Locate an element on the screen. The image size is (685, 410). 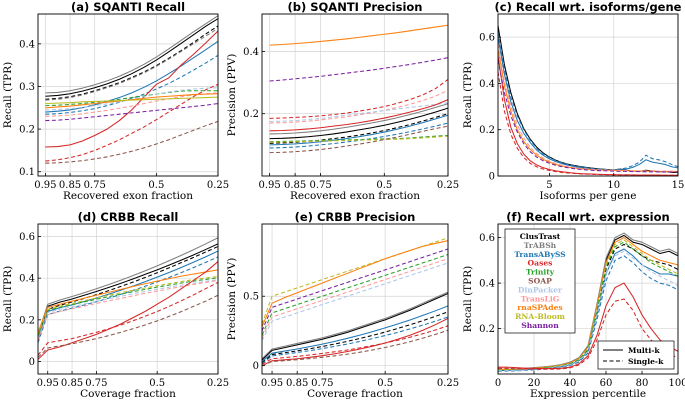
x-axis-label: Recovered exon fraction is located at coordinates (128, 196).